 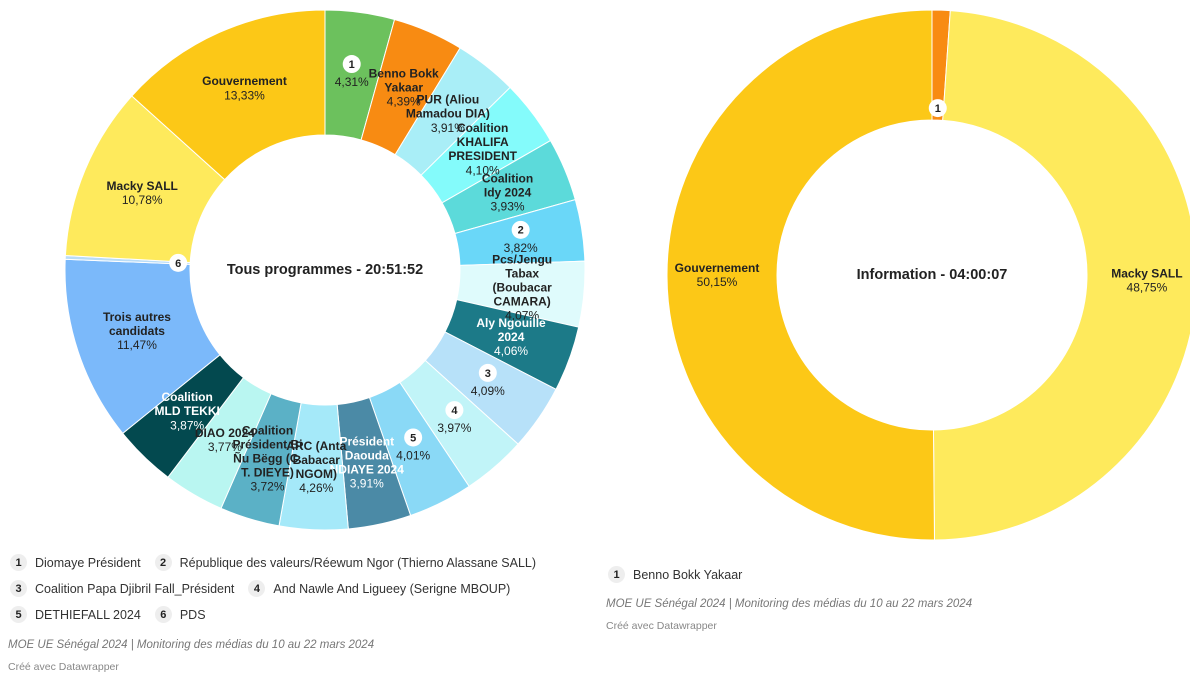 I want to click on center-label: Information - 04:00:07, so click(x=932, y=275).